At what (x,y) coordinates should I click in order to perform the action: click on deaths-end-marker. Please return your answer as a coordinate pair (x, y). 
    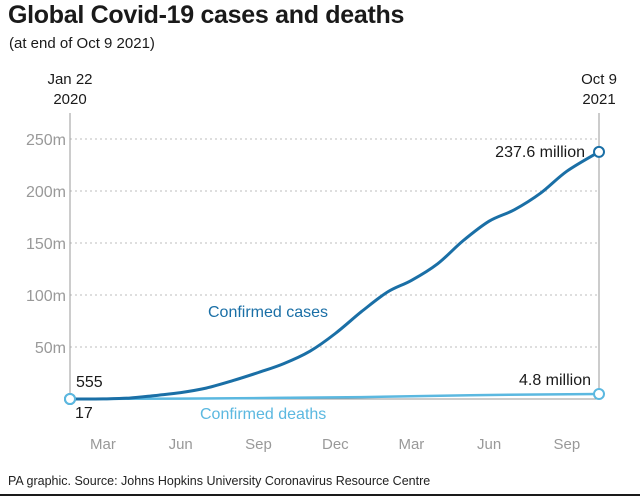
    Looking at the image, I should click on (599, 394).